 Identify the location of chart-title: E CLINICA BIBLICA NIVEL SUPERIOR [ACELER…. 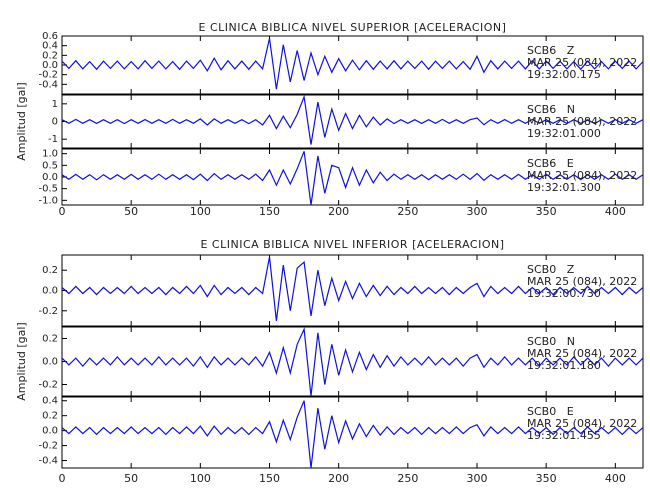
(353, 27).